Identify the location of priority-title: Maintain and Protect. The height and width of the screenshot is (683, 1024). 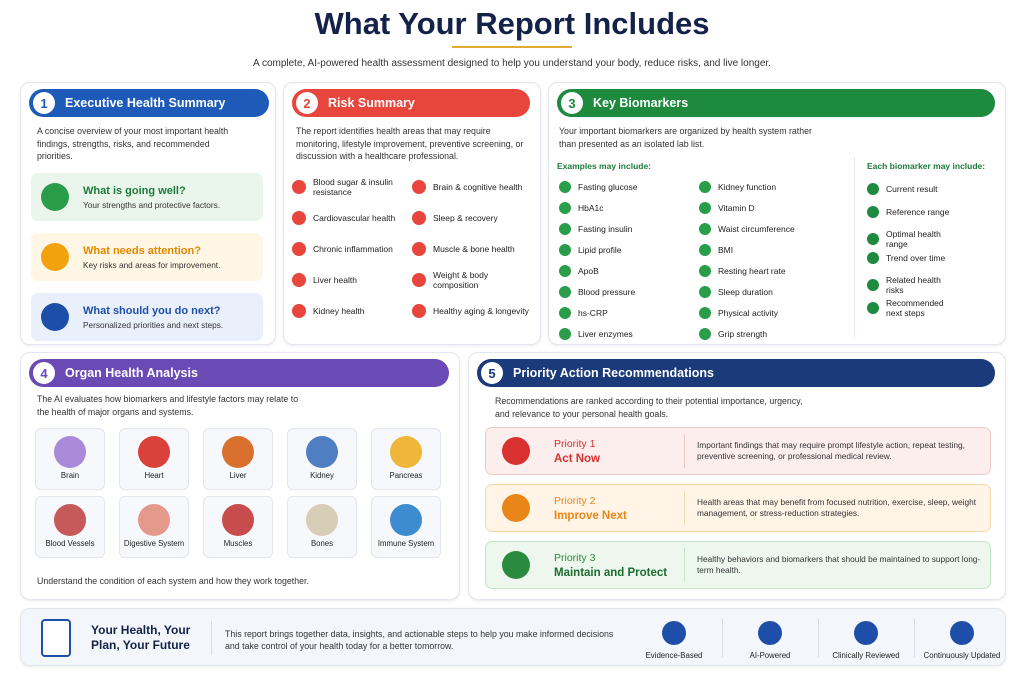
(611, 572).